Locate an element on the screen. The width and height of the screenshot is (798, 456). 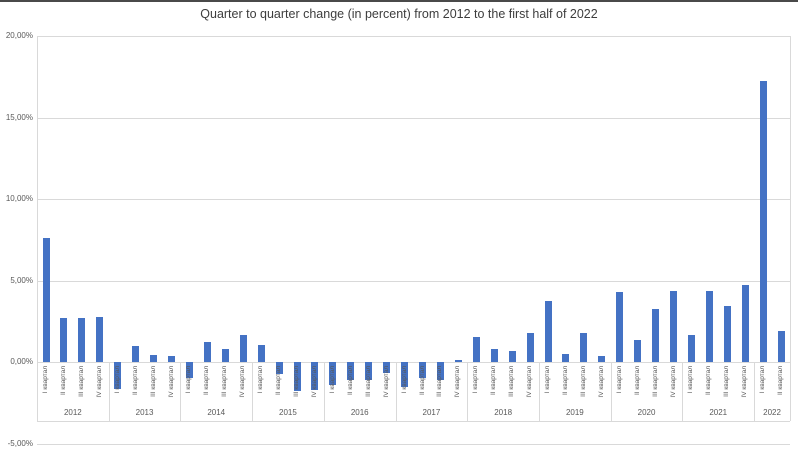
year-label-2015: 2015 is located at coordinates (288, 412).